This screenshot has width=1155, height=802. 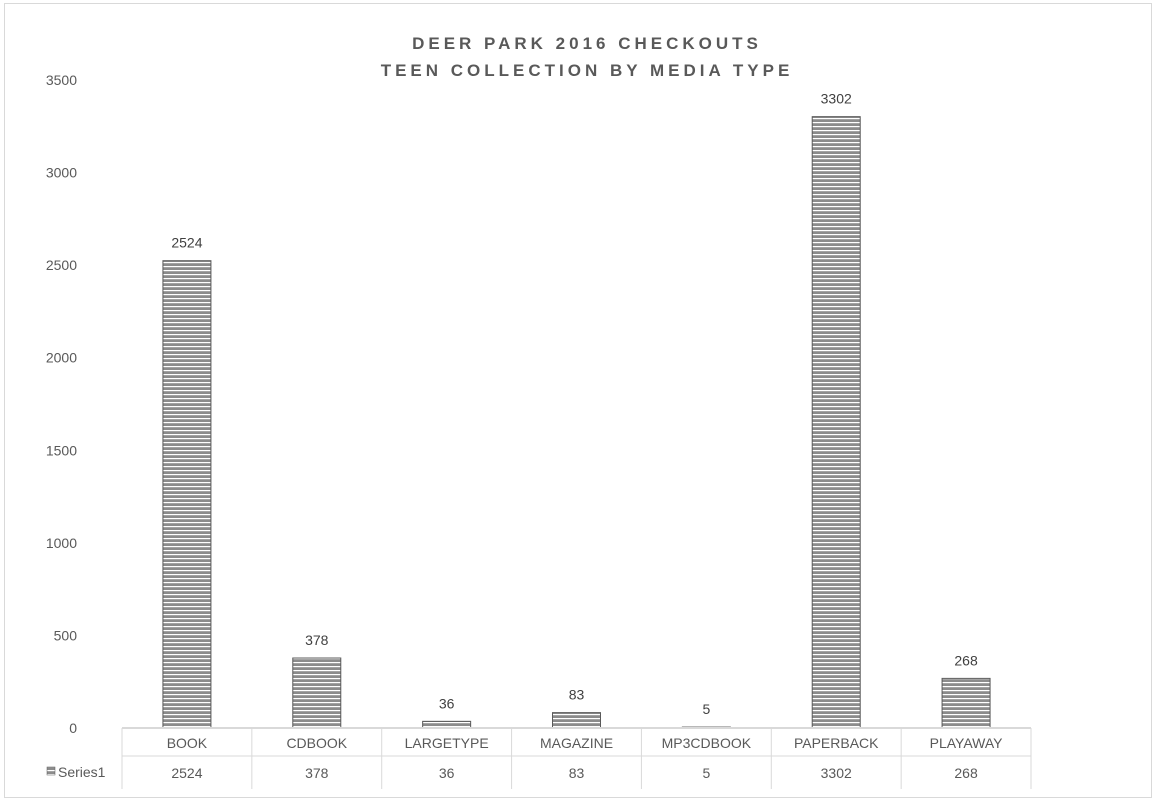 I want to click on x-category-label: BOOK, so click(x=187, y=743).